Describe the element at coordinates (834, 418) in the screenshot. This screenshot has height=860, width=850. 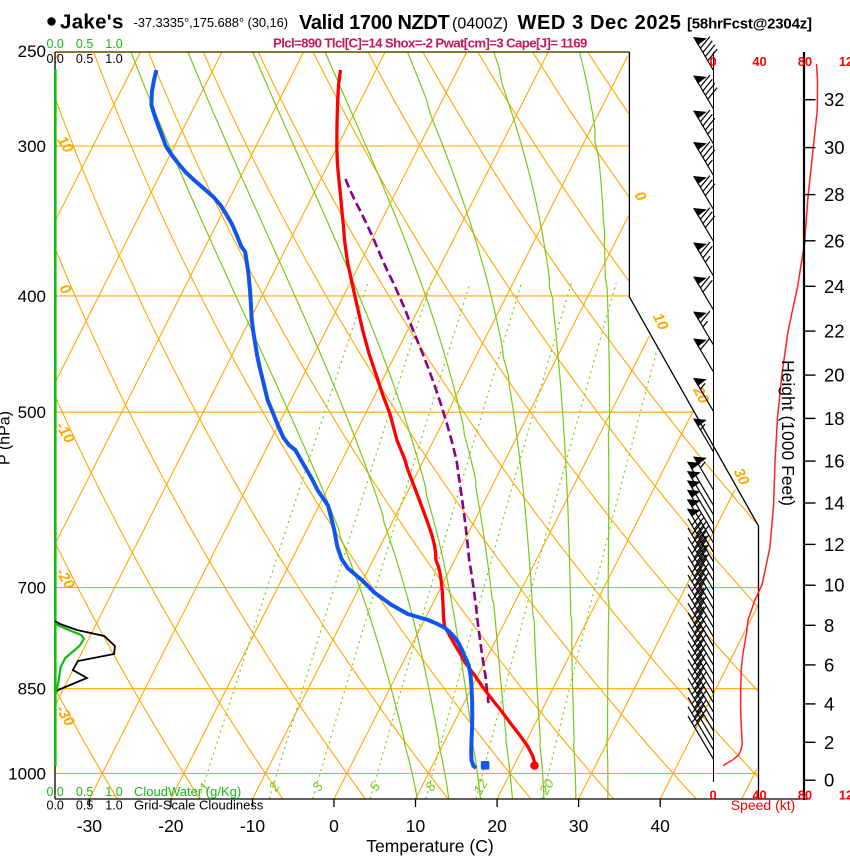
I see `svg-text: 18` at that location.